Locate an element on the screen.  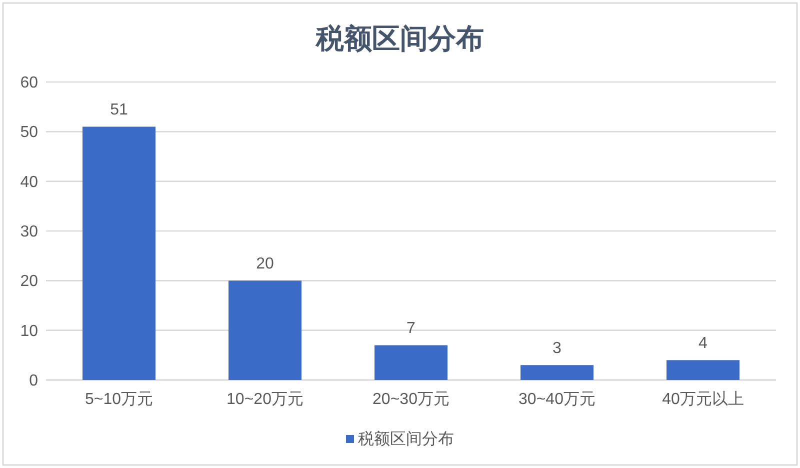
data-label: 7 is located at coordinates (411, 329).